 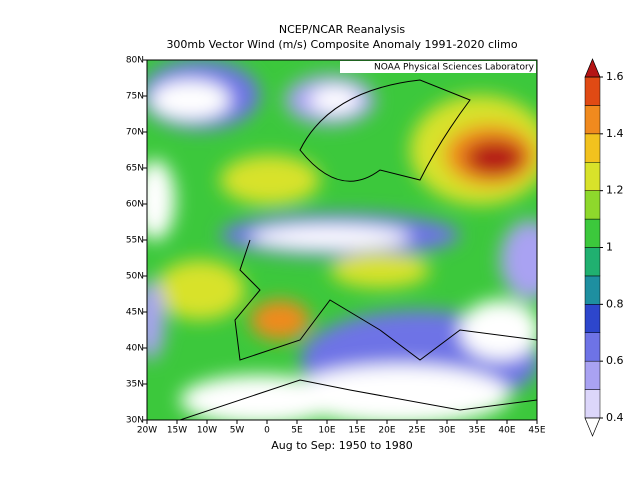 What do you see at coordinates (297, 431) in the screenshot?
I see `lon-label: 5E` at bounding box center [297, 431].